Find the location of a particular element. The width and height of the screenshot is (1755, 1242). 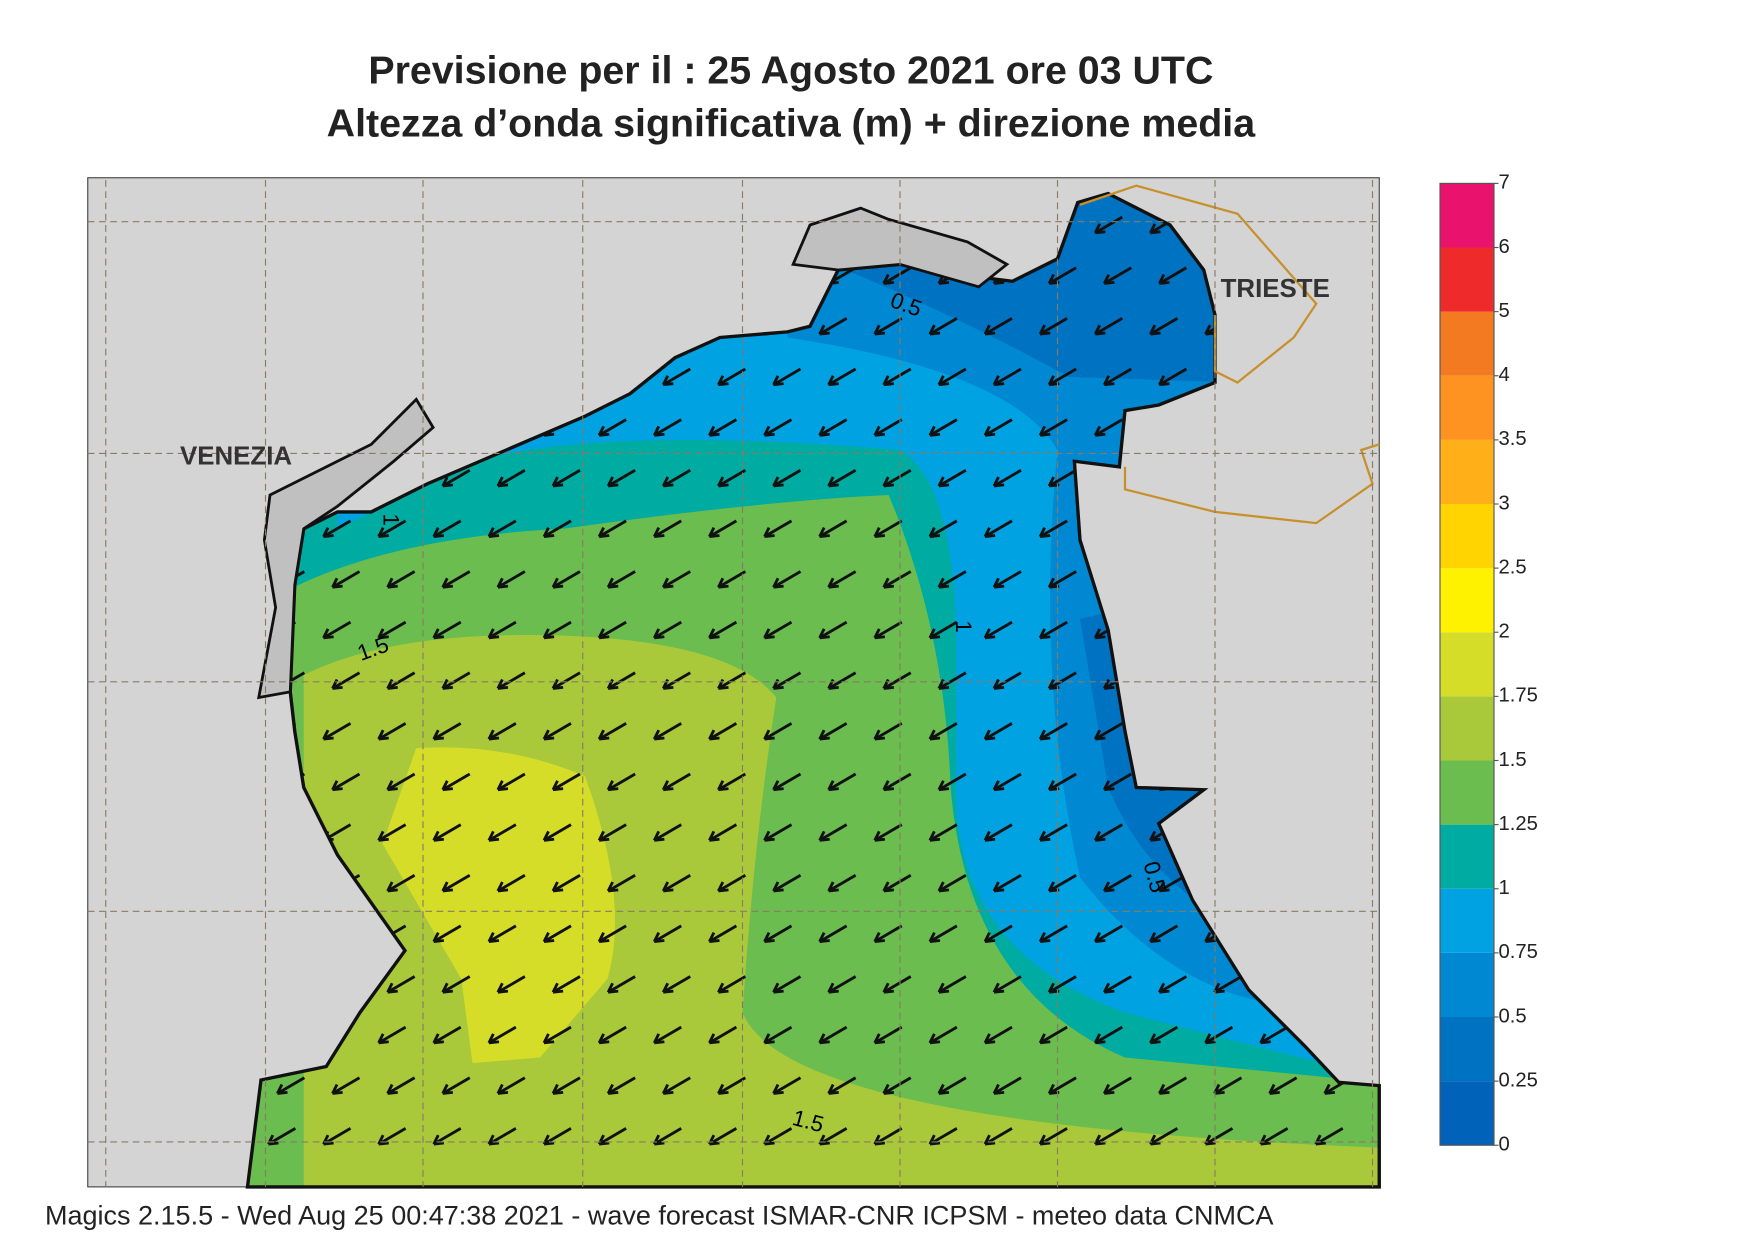

colorbar-frame is located at coordinates (1467, 664).